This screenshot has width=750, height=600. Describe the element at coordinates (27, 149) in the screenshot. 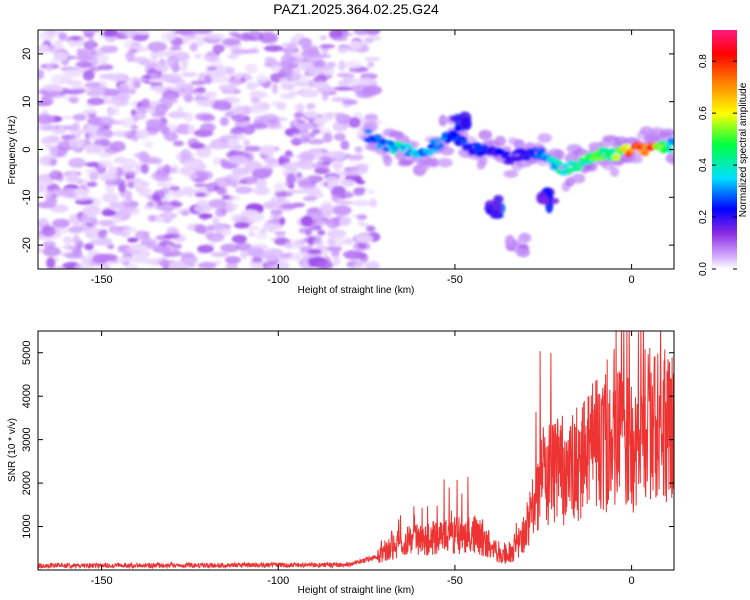

I see `spec-y-tick-label: 0` at that location.